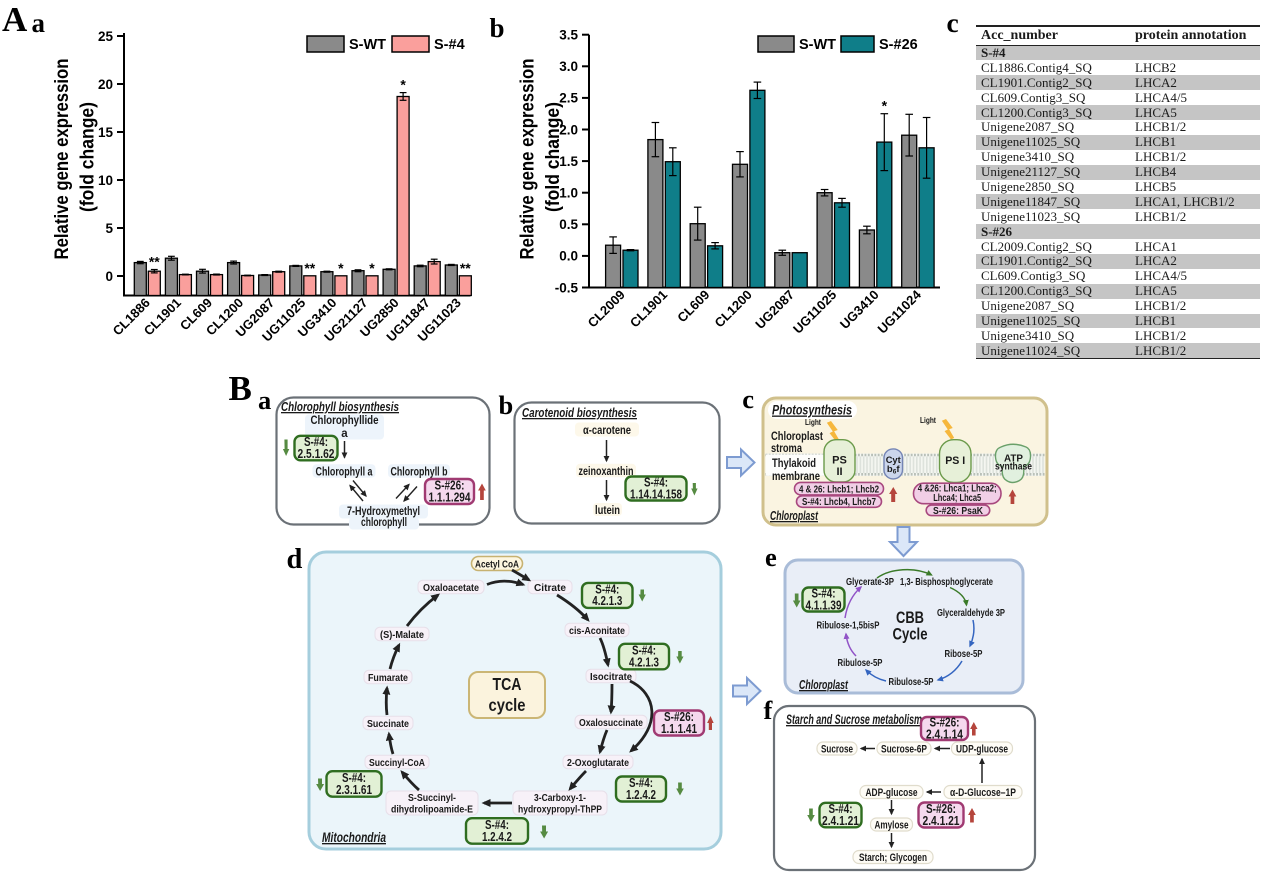 The height and width of the screenshot is (877, 1269). What do you see at coordinates (892, 825) in the screenshot?
I see `svg-text: Amylose` at bounding box center [892, 825].